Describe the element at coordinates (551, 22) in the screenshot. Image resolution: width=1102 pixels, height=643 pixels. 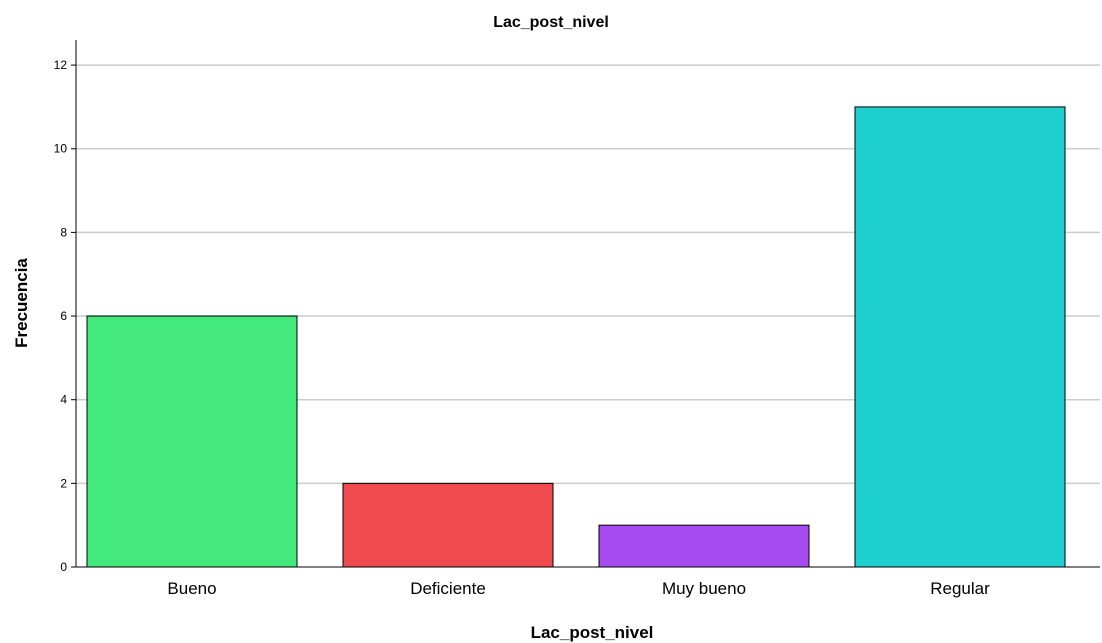
I see `chart-title: Lac_post_nivel` at that location.